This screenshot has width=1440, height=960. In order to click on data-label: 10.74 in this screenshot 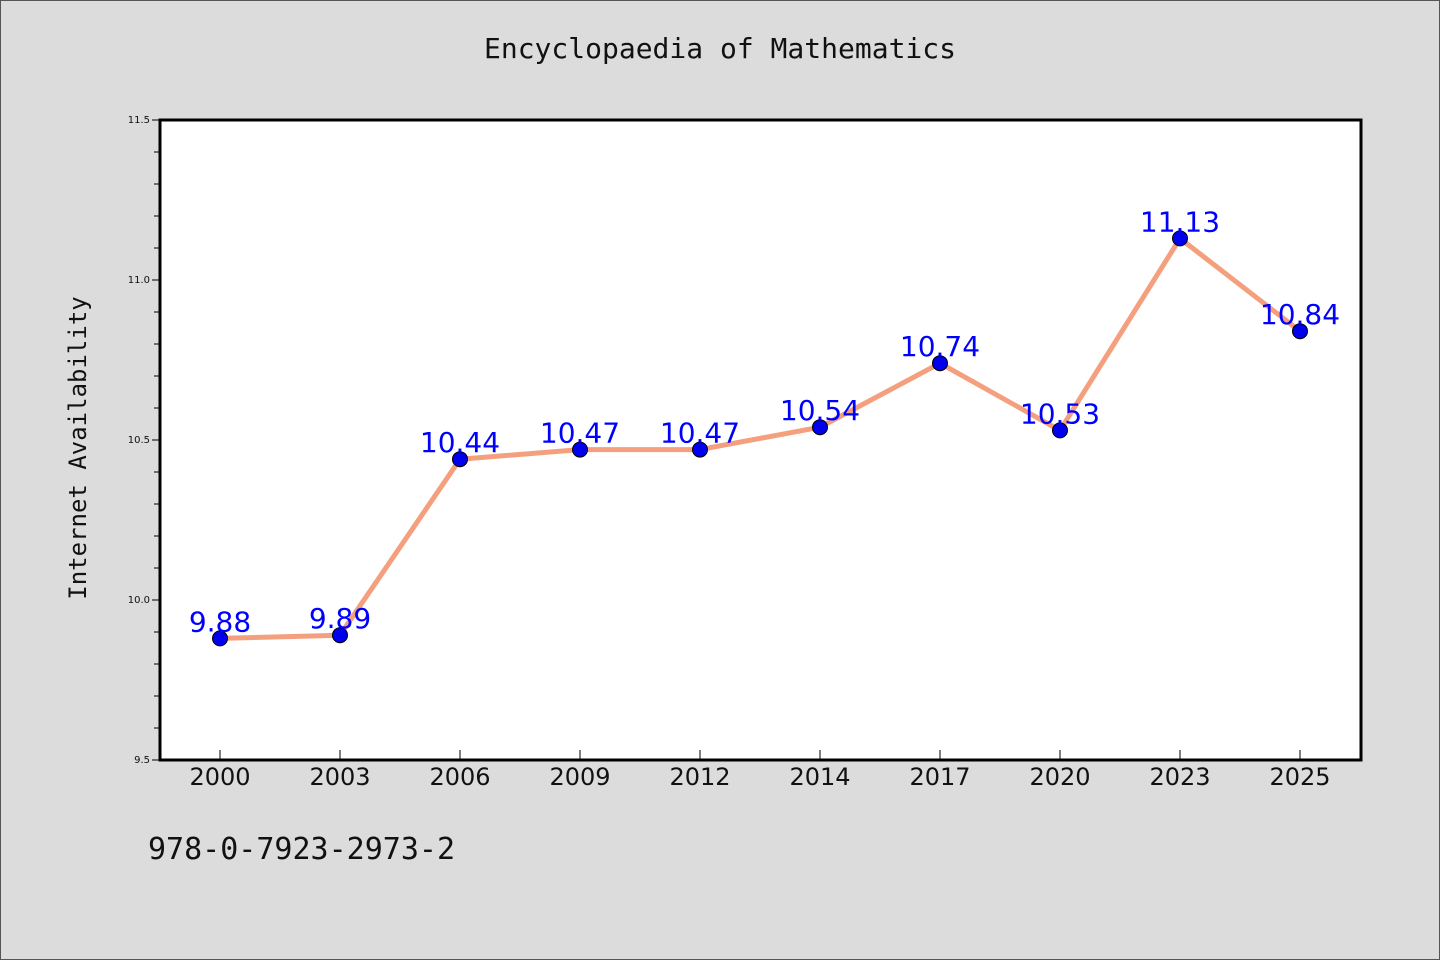, I will do `click(940, 346)`.